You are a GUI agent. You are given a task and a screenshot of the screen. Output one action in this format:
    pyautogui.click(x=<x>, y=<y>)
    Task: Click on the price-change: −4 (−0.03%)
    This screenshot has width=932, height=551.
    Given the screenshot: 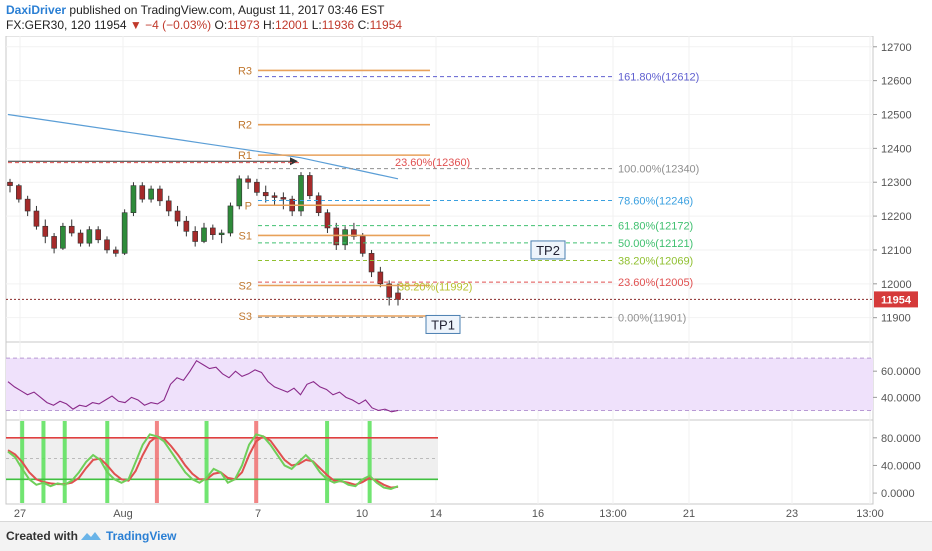 What is the action you would take?
    pyautogui.click(x=178, y=25)
    